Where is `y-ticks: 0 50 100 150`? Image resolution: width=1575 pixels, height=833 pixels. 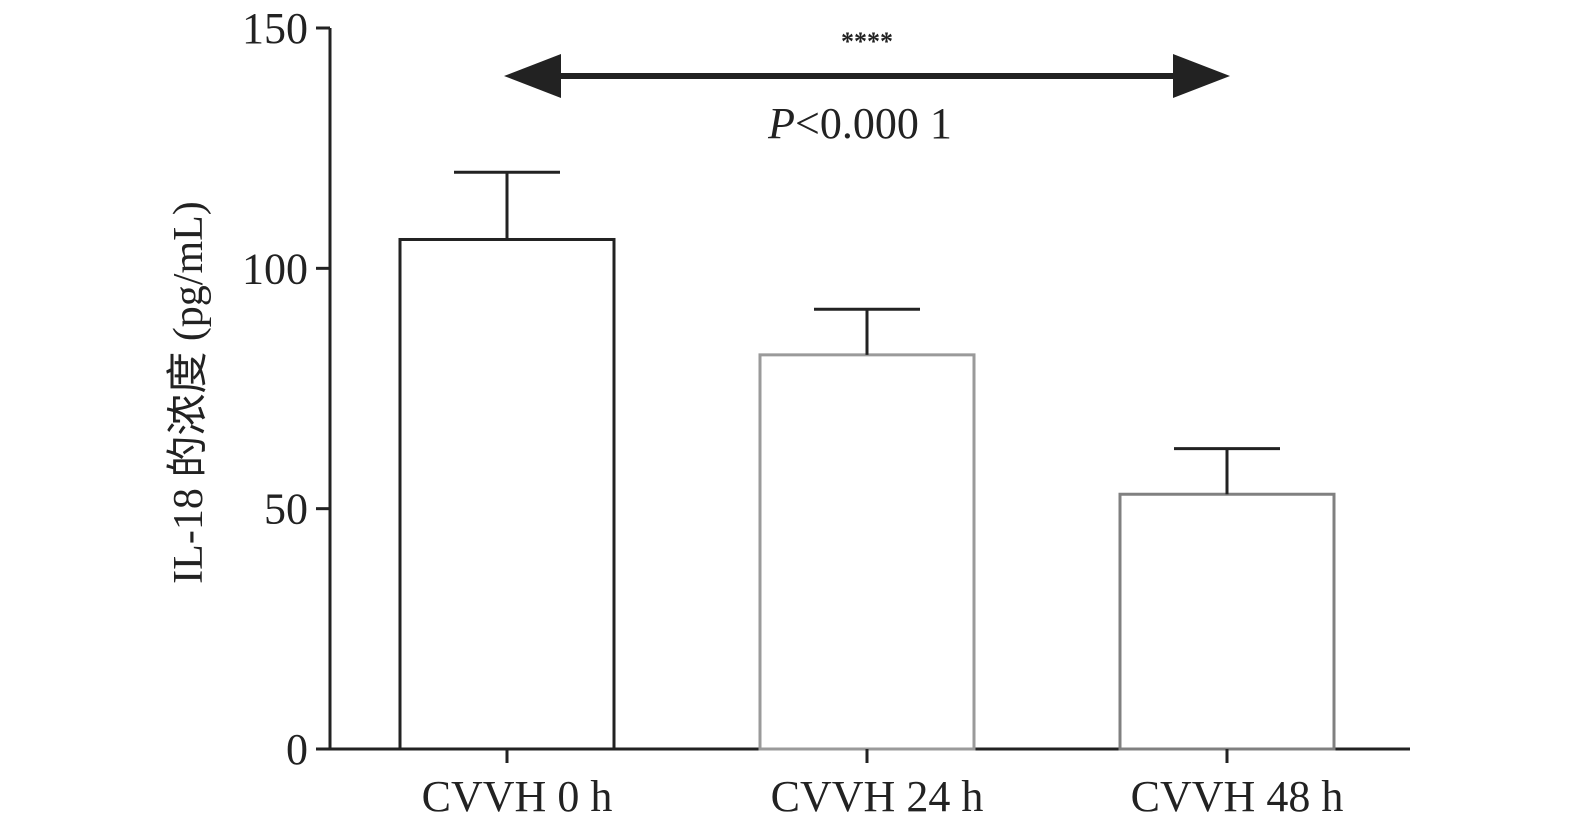 y-ticks: 0 50 100 150 is located at coordinates (286, 389).